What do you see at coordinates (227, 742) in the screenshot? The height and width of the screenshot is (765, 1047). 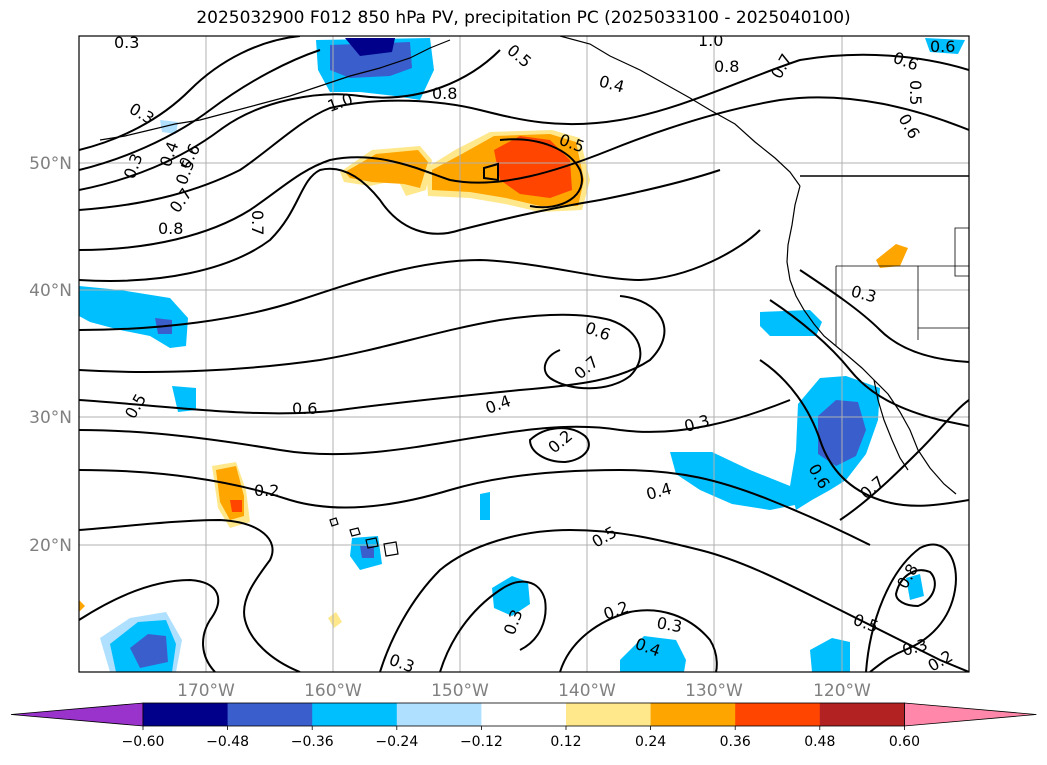 I see `colorbar-tick-label: −0.48` at bounding box center [227, 742].